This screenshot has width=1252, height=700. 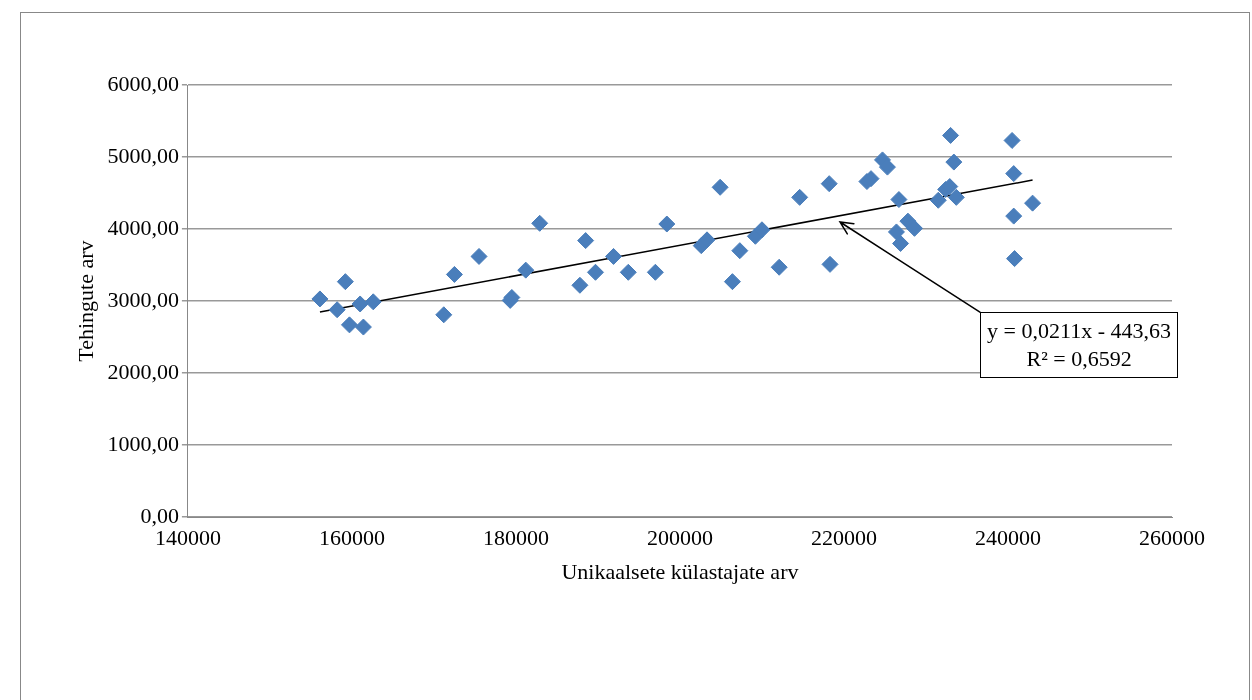 What do you see at coordinates (1172, 538) in the screenshot?
I see `x-tick-label: 260000` at bounding box center [1172, 538].